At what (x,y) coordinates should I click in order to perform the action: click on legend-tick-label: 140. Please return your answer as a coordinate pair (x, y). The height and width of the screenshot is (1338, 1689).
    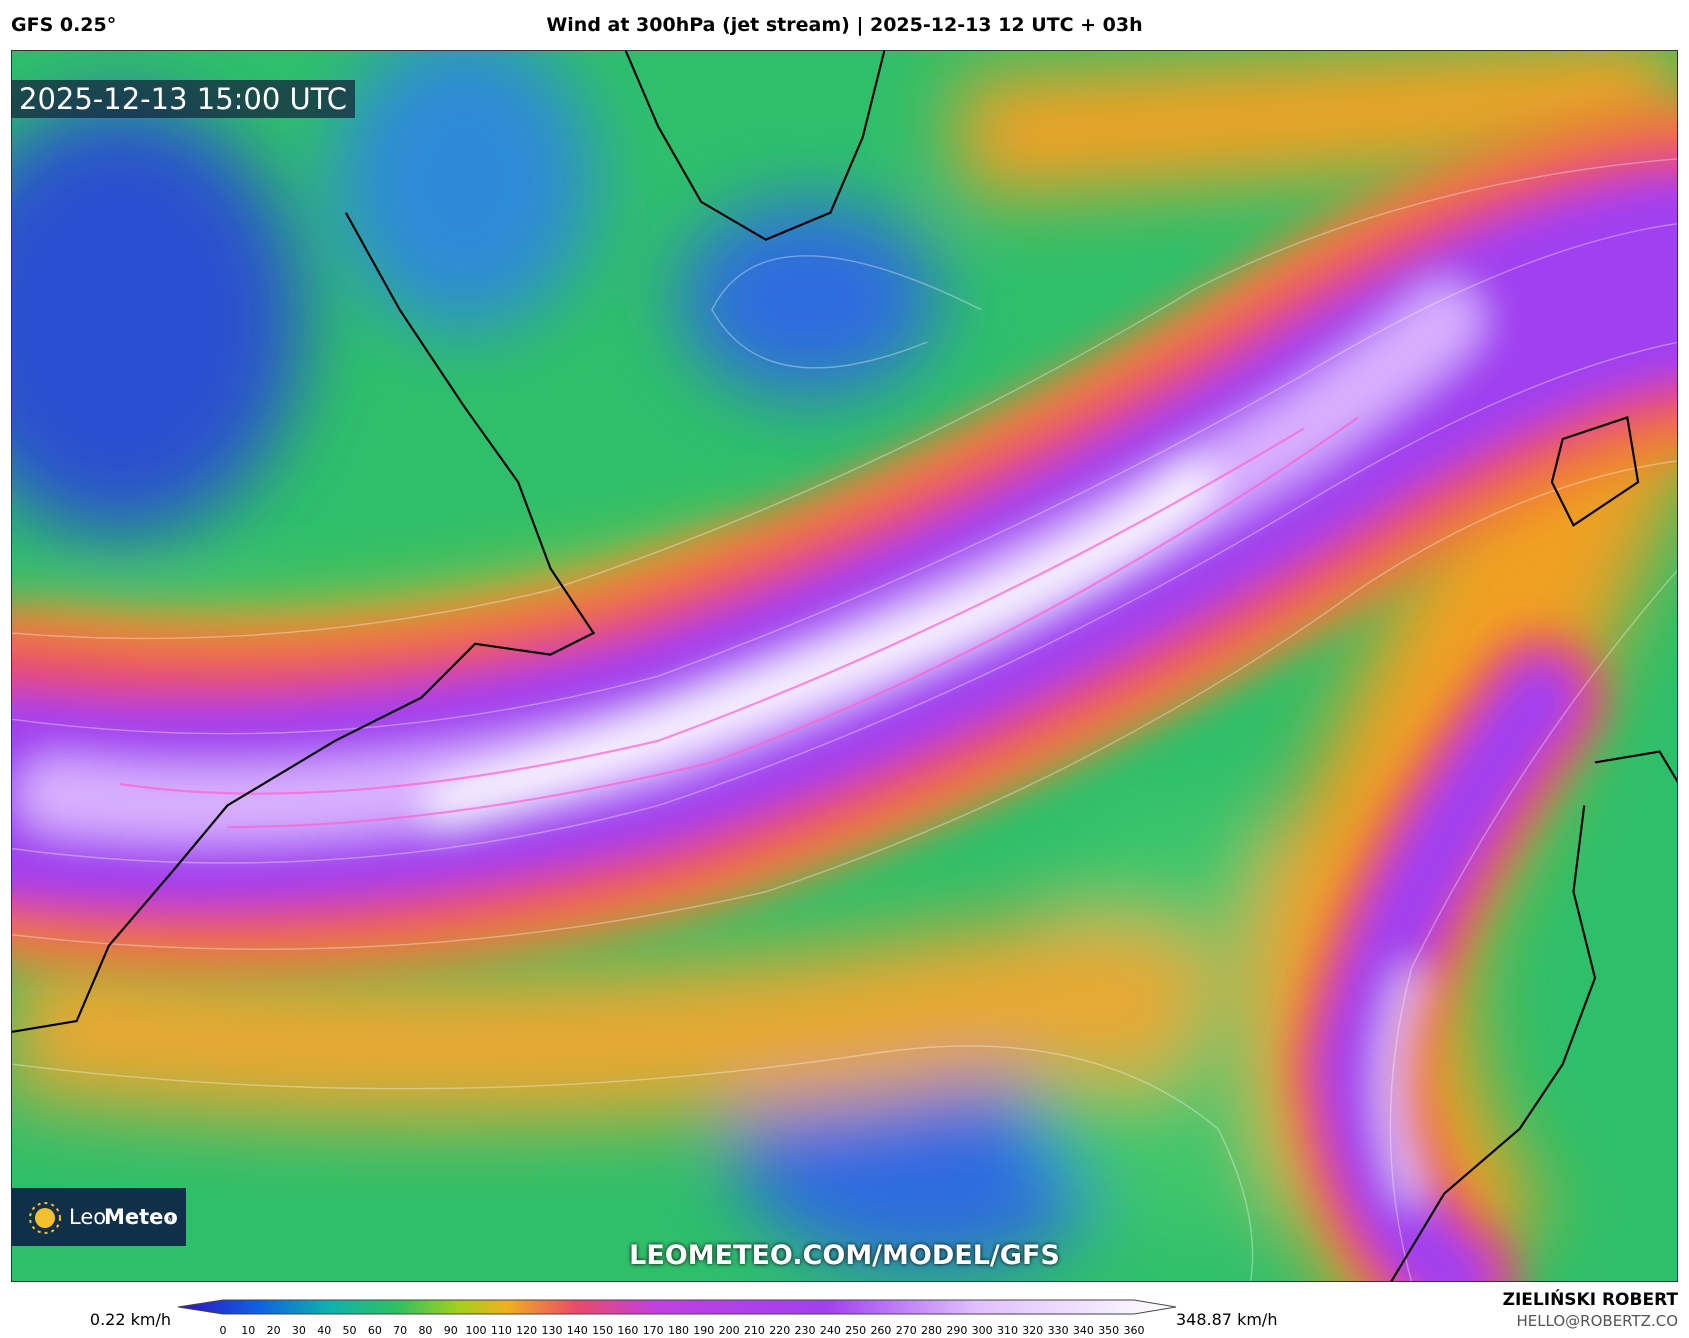
    Looking at the image, I should click on (577, 1330).